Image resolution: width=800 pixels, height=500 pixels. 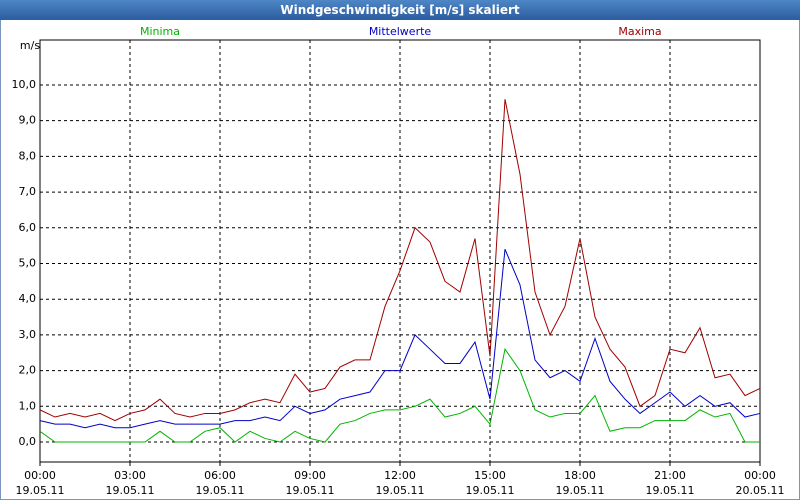 What do you see at coordinates (160, 31) in the screenshot?
I see `legend-entry: Minima` at bounding box center [160, 31].